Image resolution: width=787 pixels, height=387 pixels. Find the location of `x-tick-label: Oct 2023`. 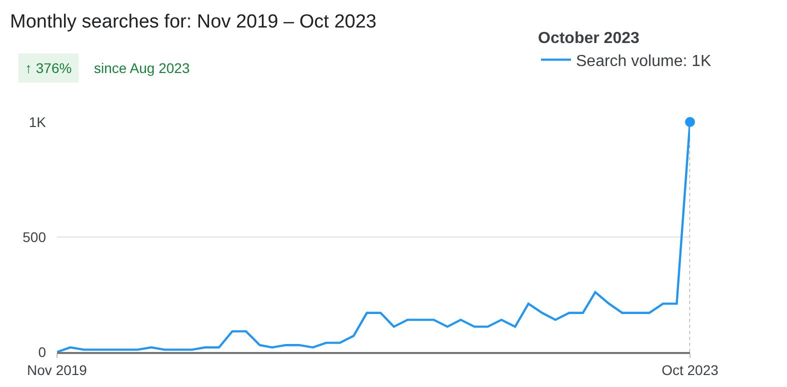

x-tick-label: Oct 2023 is located at coordinates (690, 370).